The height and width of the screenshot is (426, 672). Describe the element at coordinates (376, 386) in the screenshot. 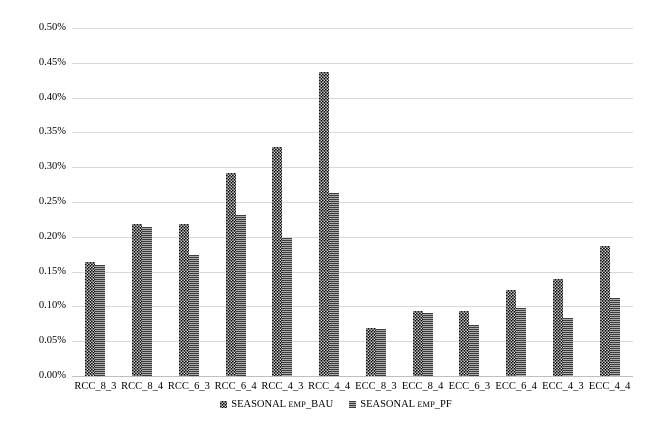

I see `x-axis-label: ECC_8_3` at that location.